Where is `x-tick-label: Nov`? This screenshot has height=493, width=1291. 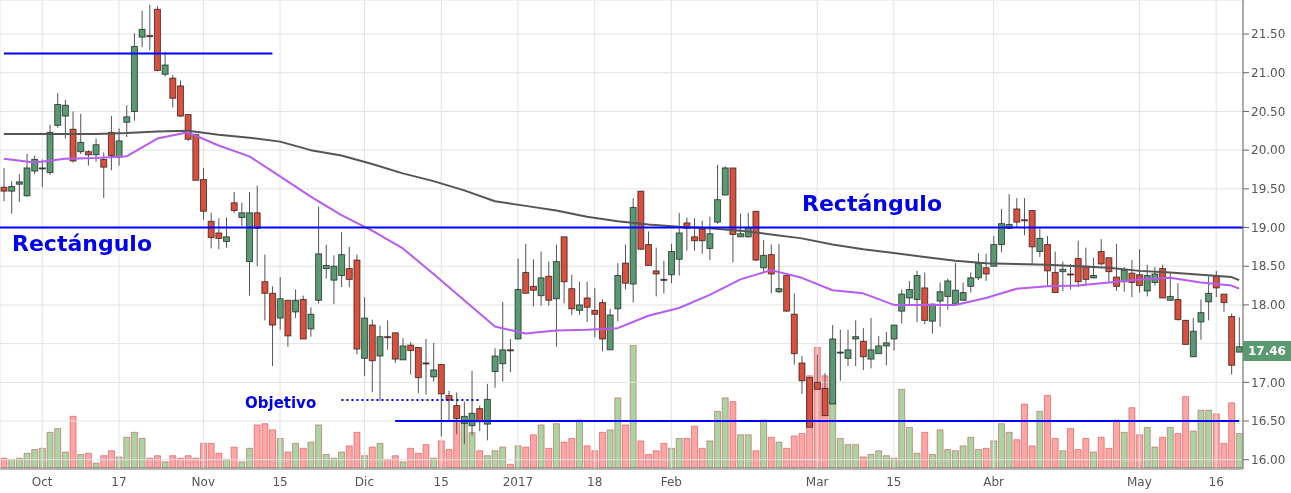 x-tick-label: Nov is located at coordinates (203, 481).